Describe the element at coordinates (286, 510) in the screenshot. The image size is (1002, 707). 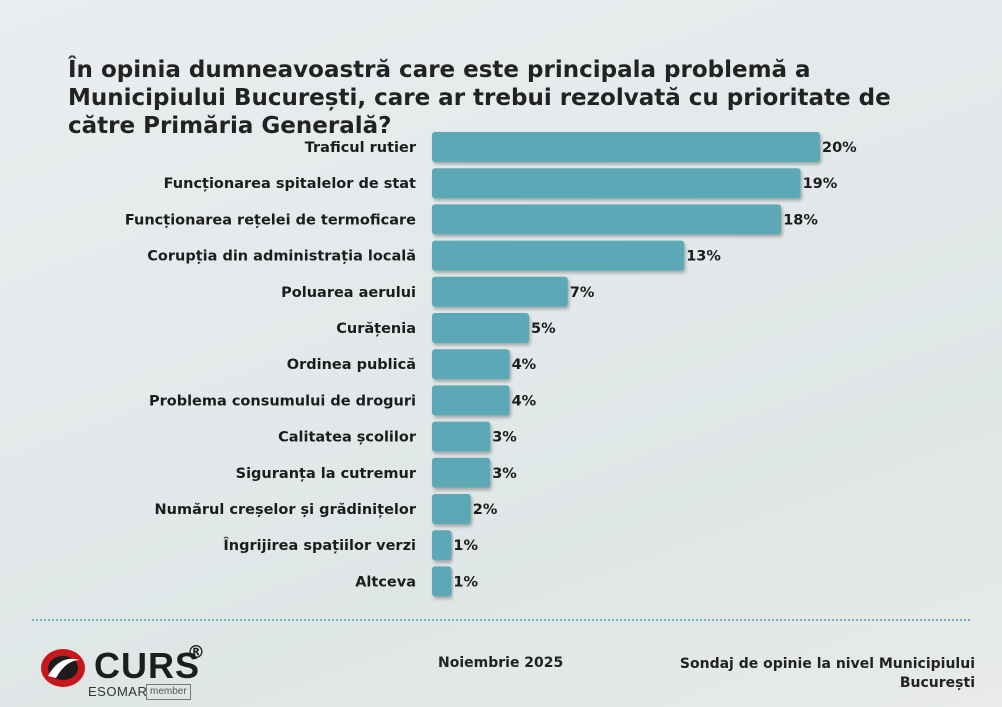
I see `category-label: Numărul creșelor și grădinițelor` at that location.